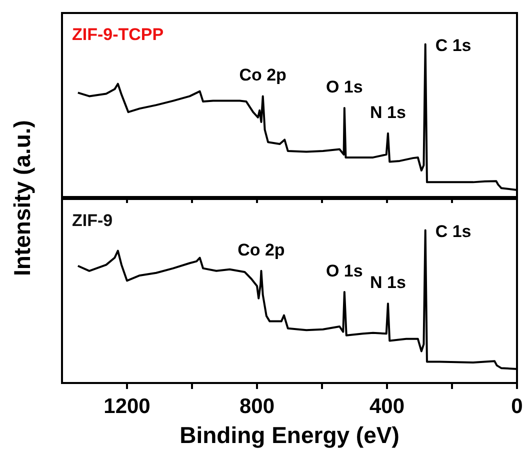 The width and height of the screenshot is (528, 465). What do you see at coordinates (517, 406) in the screenshot?
I see `x-tick-label: 0` at bounding box center [517, 406].